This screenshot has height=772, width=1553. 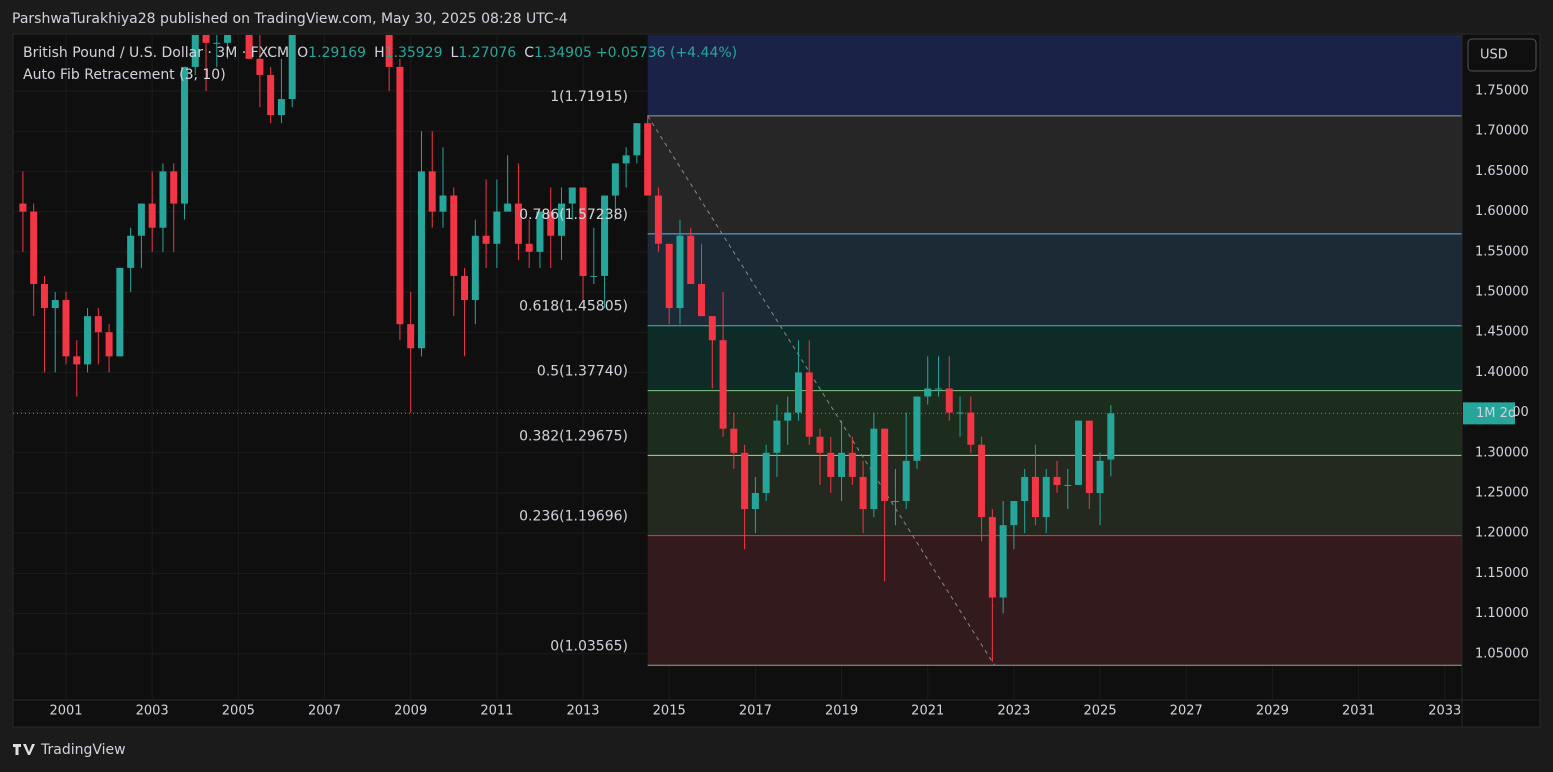 What do you see at coordinates (1502, 613) in the screenshot?
I see `y-tick-label: 1.10000` at bounding box center [1502, 613].